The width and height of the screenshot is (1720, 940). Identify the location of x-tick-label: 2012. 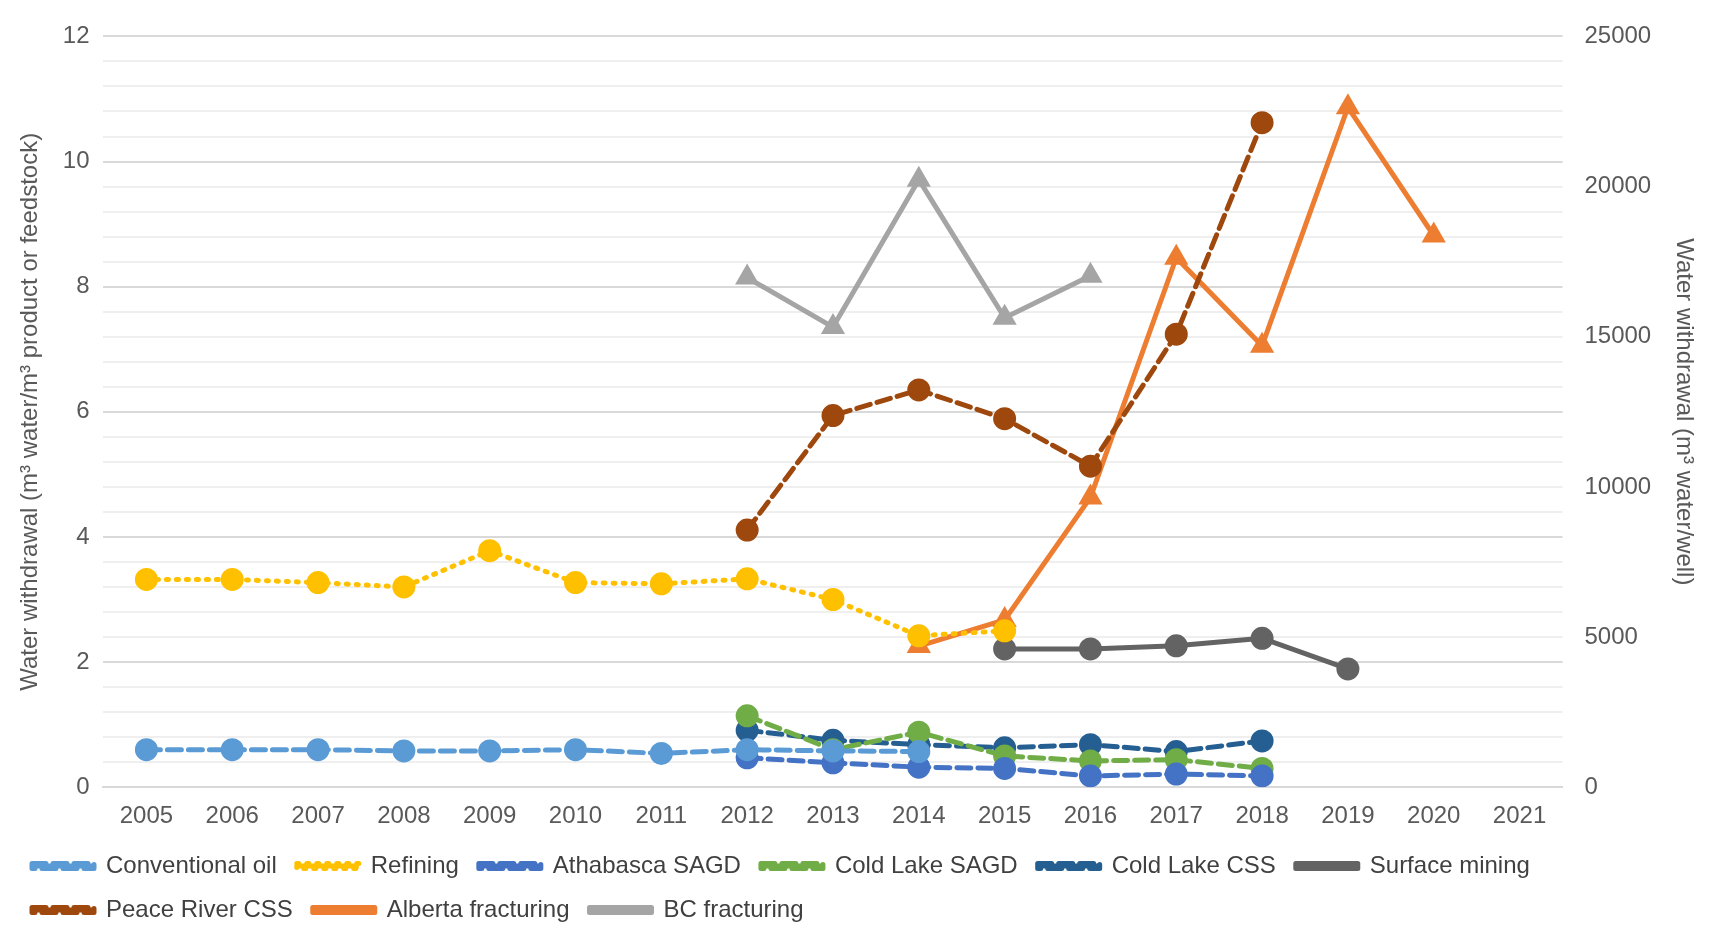
(747, 815).